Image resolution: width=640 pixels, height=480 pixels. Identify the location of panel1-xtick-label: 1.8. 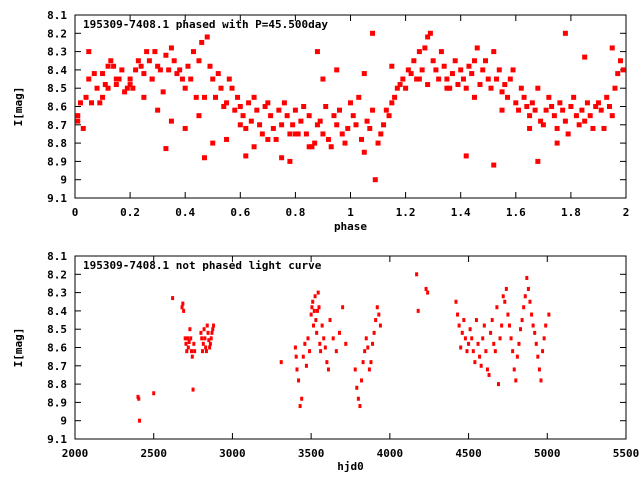
(571, 212).